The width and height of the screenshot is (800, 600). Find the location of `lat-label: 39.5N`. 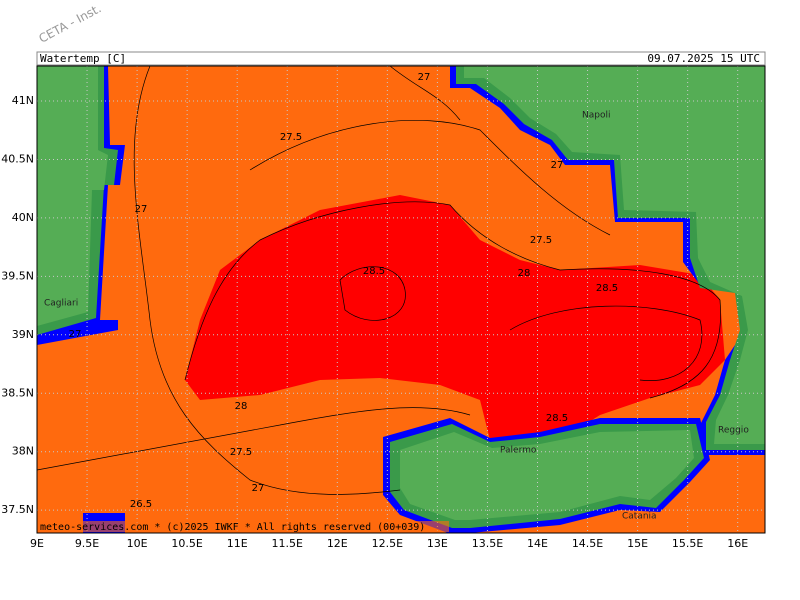

lat-label: 39.5N is located at coordinates (17, 275).